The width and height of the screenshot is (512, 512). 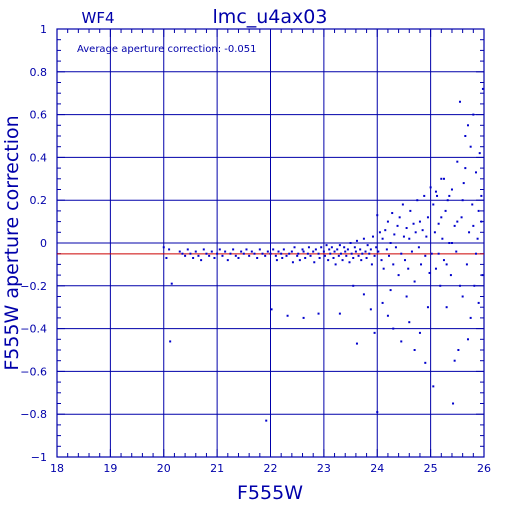 I want to click on x-tick-label: 19, so click(x=110, y=468).